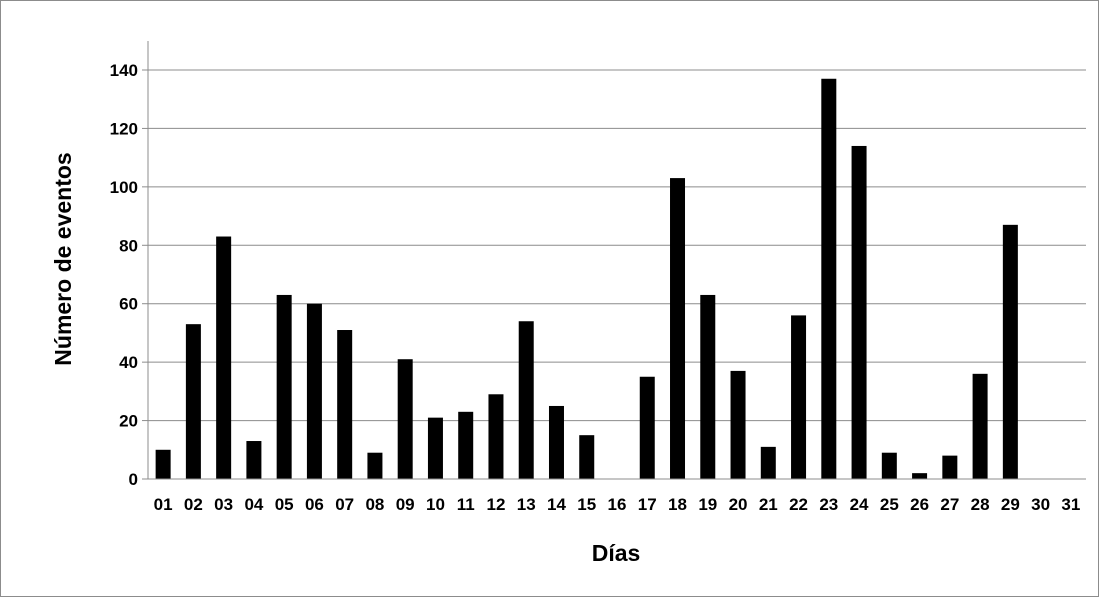  I want to click on y-tick-label: 140, so click(124, 70).